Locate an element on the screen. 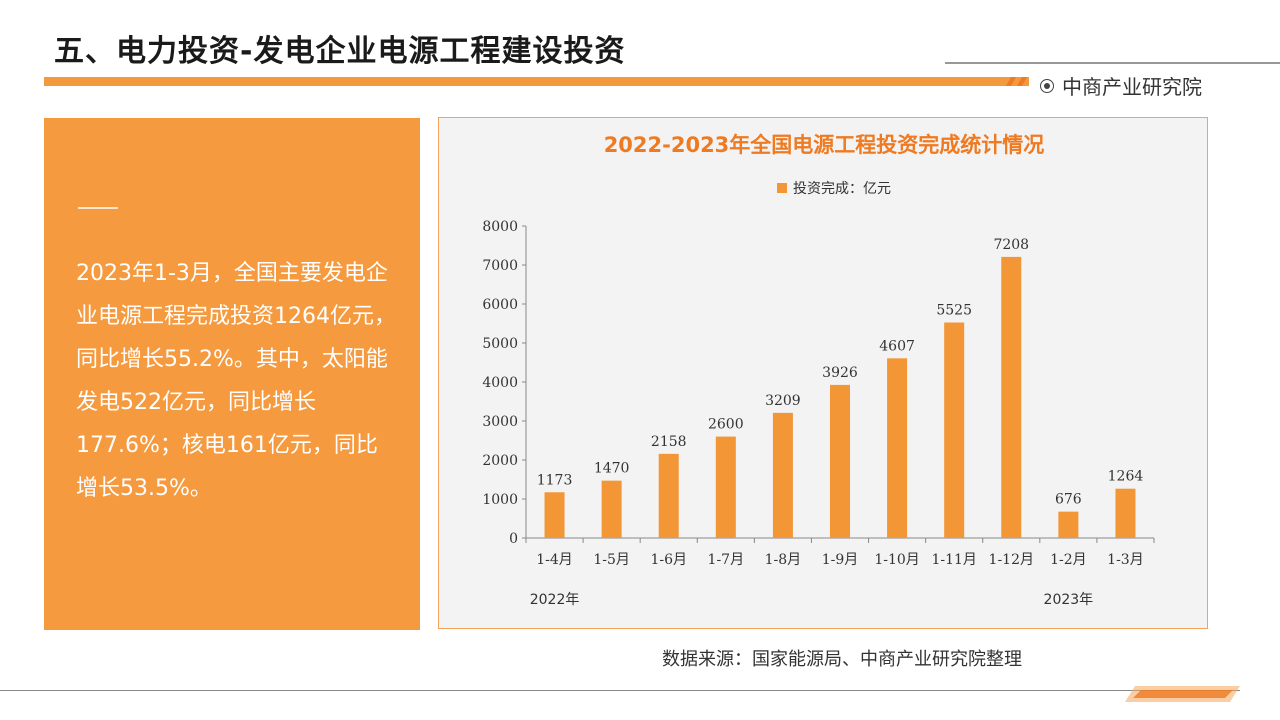 This screenshot has width=1280, height=720. x-tick-label: 1-11月 is located at coordinates (953, 560).